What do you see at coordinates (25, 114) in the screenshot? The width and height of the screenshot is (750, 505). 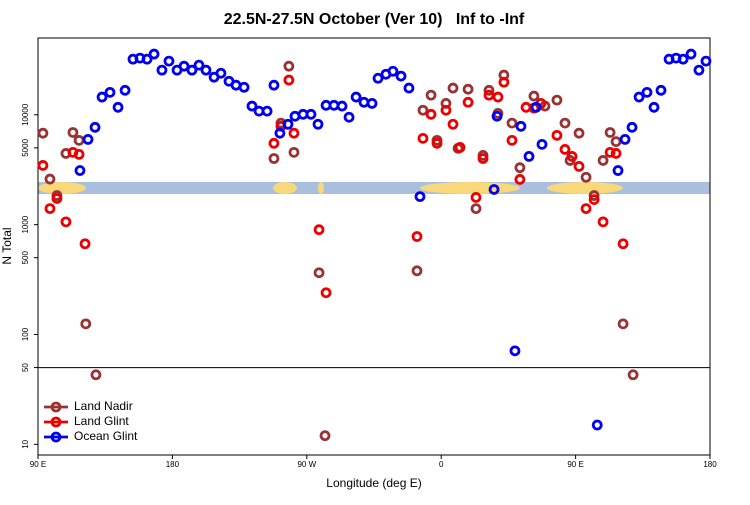 I see `y-tick-label: 10000` at bounding box center [25, 114].